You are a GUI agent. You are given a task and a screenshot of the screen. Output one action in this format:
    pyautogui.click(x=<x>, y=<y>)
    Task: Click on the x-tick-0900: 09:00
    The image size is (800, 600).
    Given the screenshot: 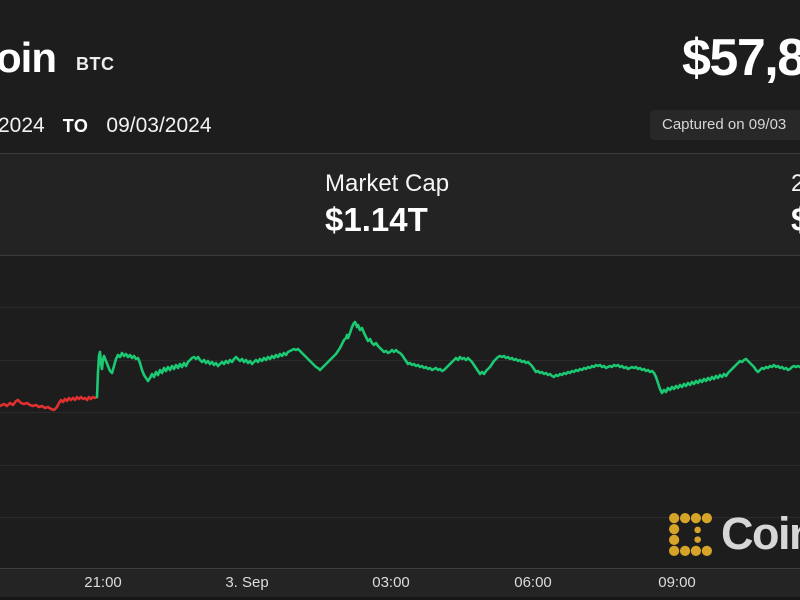 What is the action you would take?
    pyautogui.click(x=677, y=582)
    